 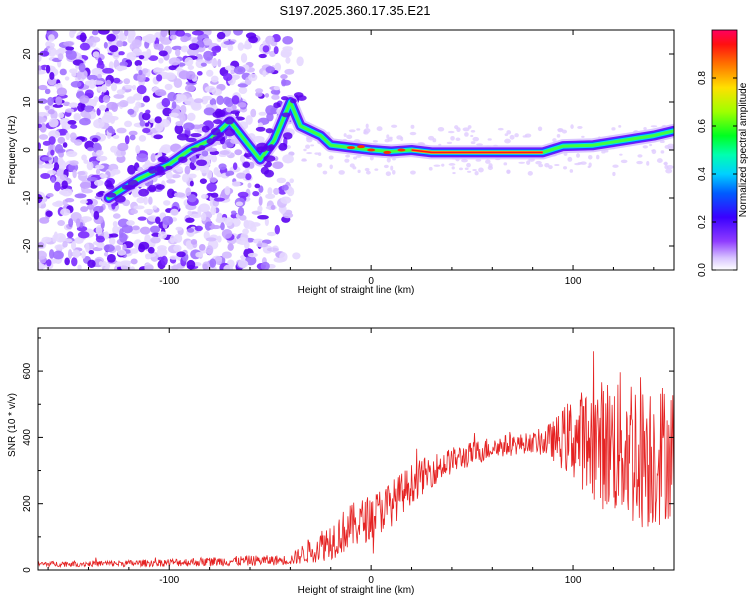 I want to click on spectrogram-ylabel: Frequency (Hz), so click(x=12, y=150).